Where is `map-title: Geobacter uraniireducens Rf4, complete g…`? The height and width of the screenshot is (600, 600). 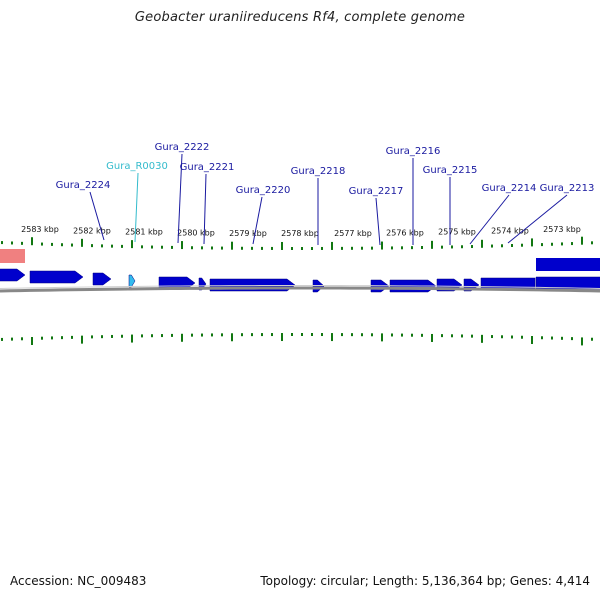 map-title: Geobacter uraniireducens Rf4, complete g… is located at coordinates (300, 17).